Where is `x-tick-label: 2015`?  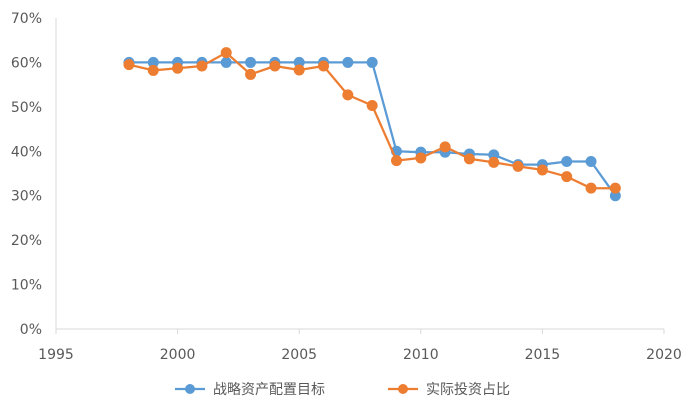
x-tick-label: 2015 is located at coordinates (543, 355).